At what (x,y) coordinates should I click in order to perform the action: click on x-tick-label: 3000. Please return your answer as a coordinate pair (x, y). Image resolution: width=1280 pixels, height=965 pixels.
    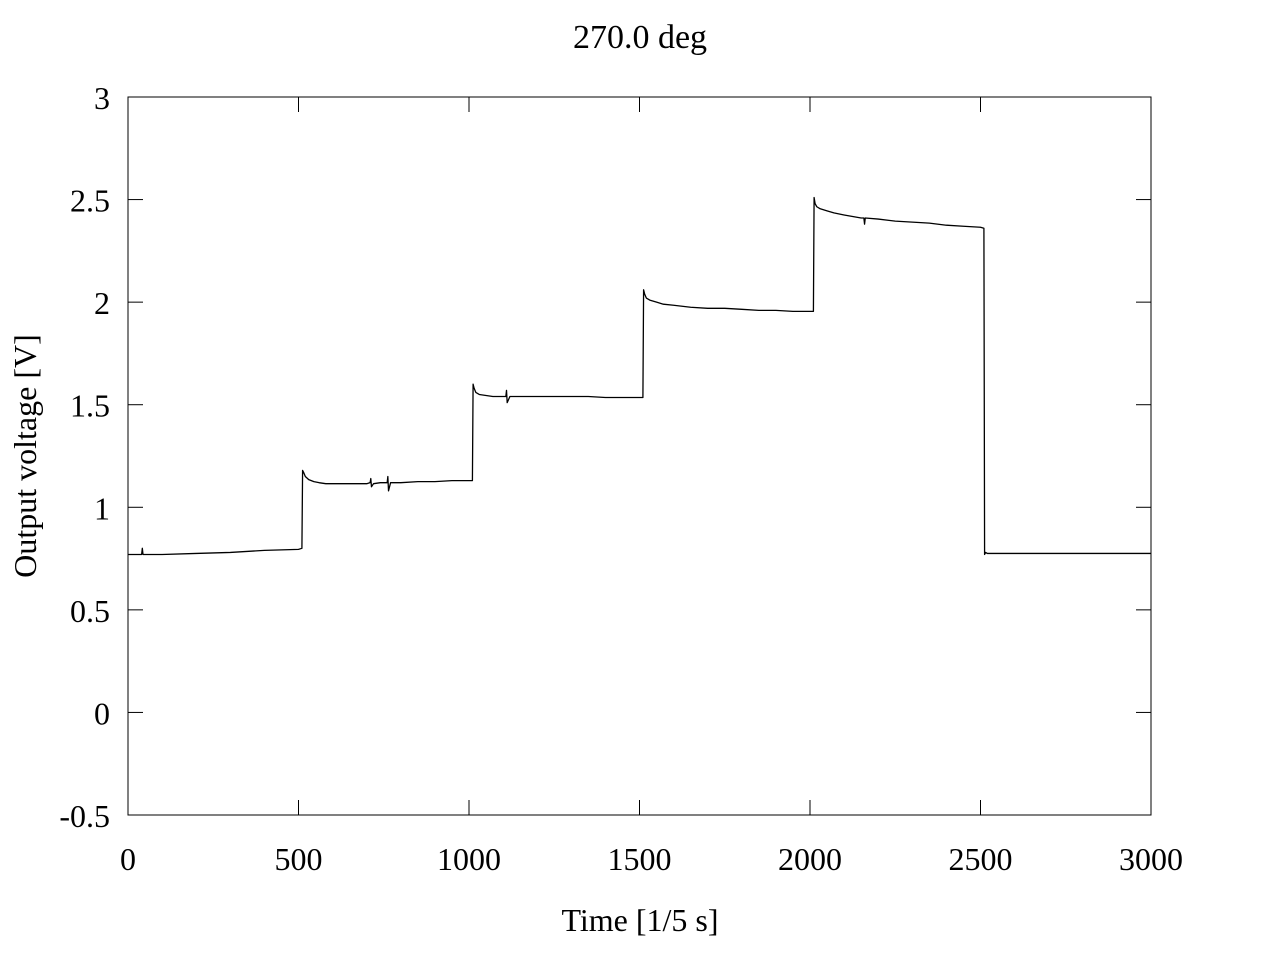
    Looking at the image, I should click on (1151, 859).